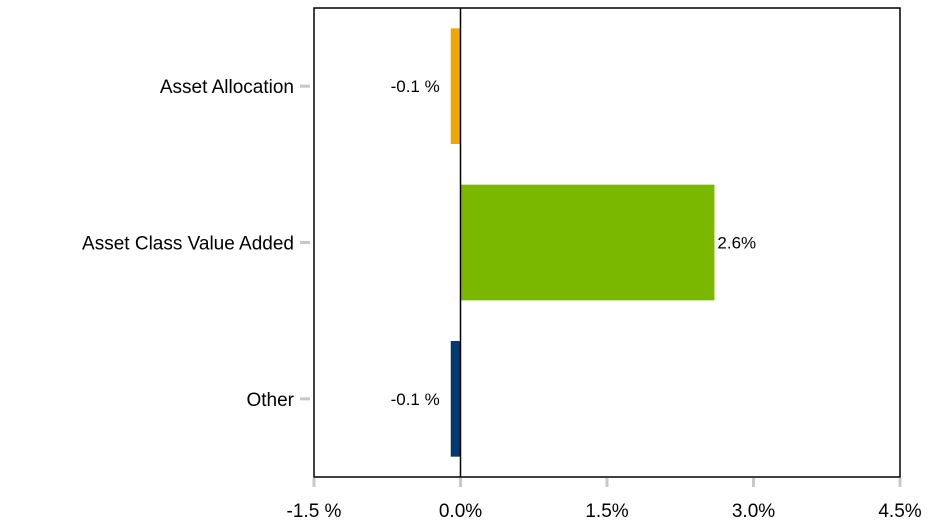 The width and height of the screenshot is (945, 525). I want to click on category-label: Other, so click(270, 400).